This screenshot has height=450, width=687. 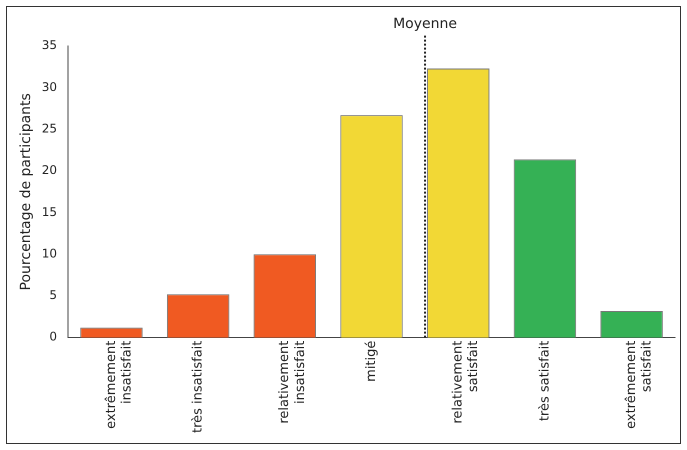 I want to click on y-tick-label: 10, so click(x=50, y=253).